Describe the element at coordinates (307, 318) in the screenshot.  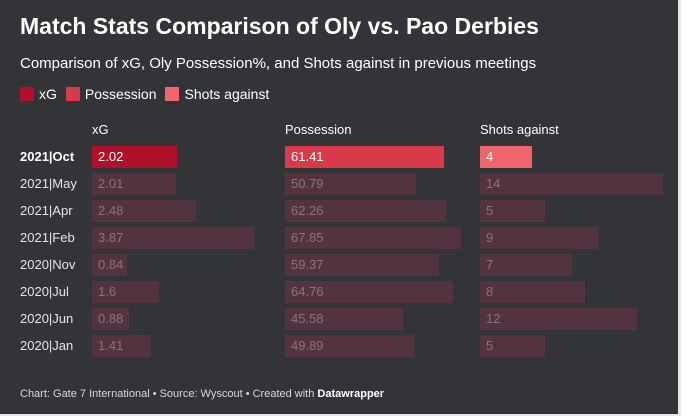
I see `value-label-possession: 45.58` at that location.